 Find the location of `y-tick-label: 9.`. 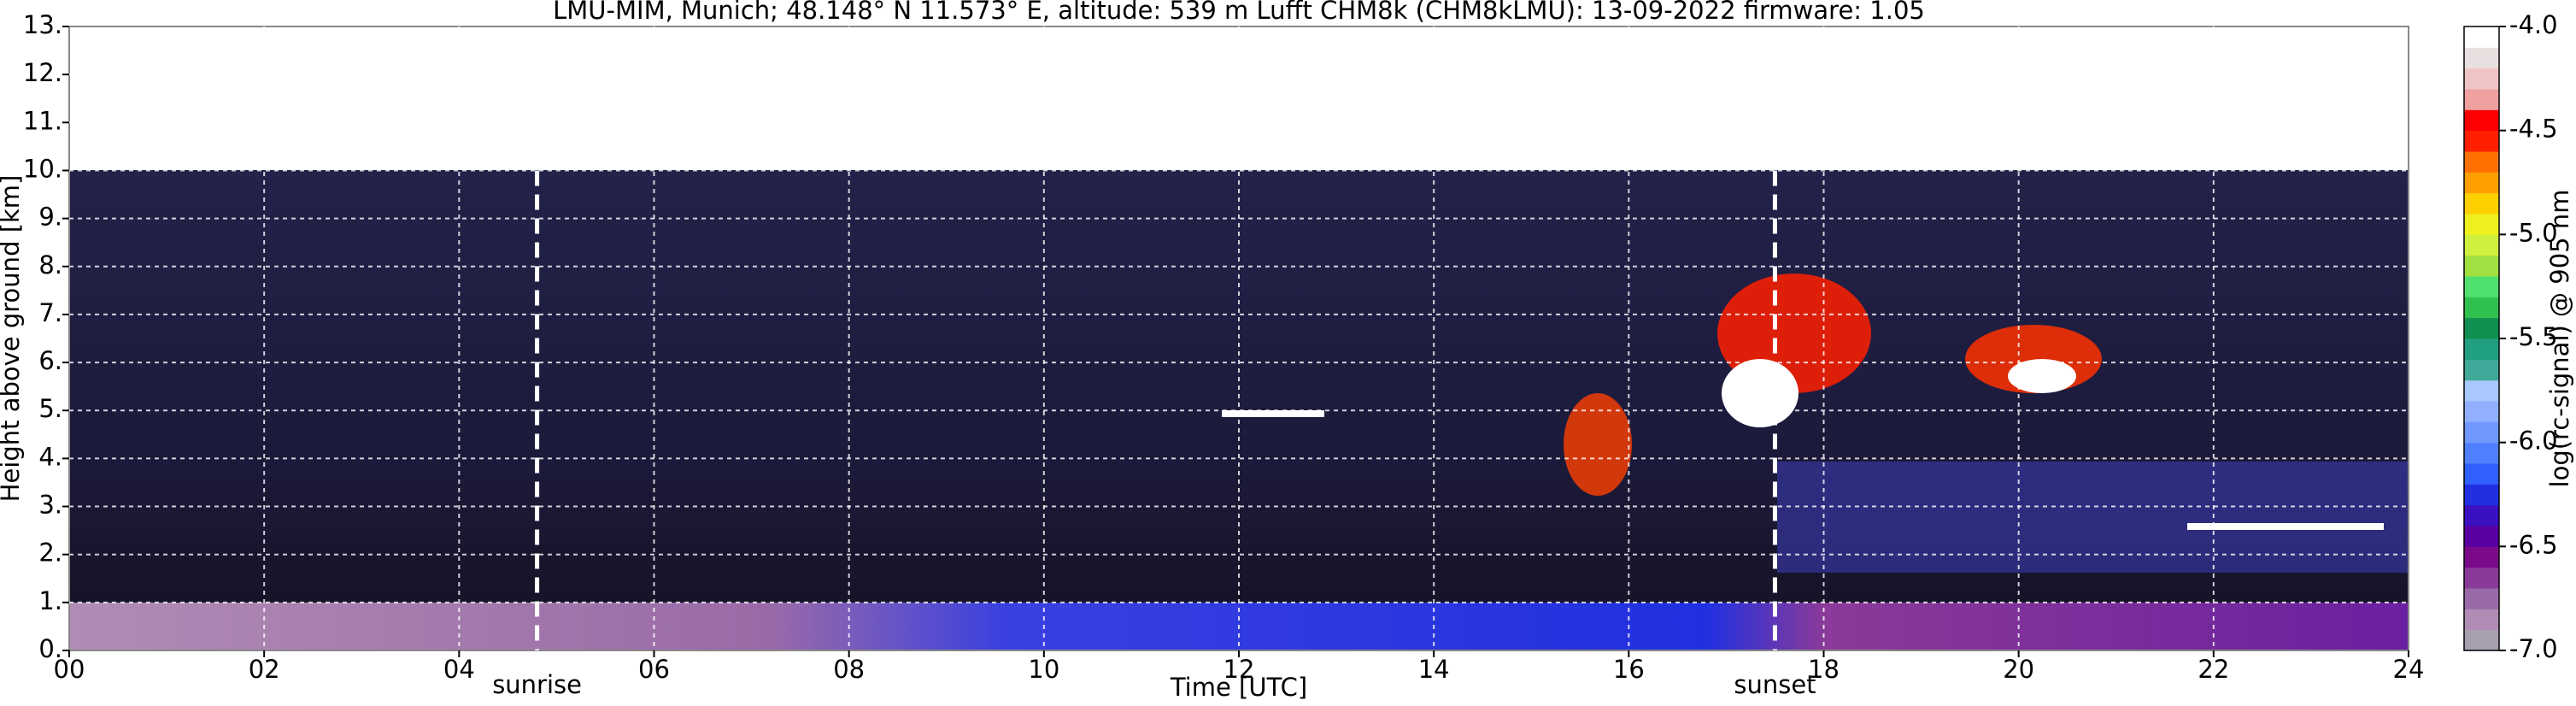

y-tick-label: 9. is located at coordinates (50, 217).